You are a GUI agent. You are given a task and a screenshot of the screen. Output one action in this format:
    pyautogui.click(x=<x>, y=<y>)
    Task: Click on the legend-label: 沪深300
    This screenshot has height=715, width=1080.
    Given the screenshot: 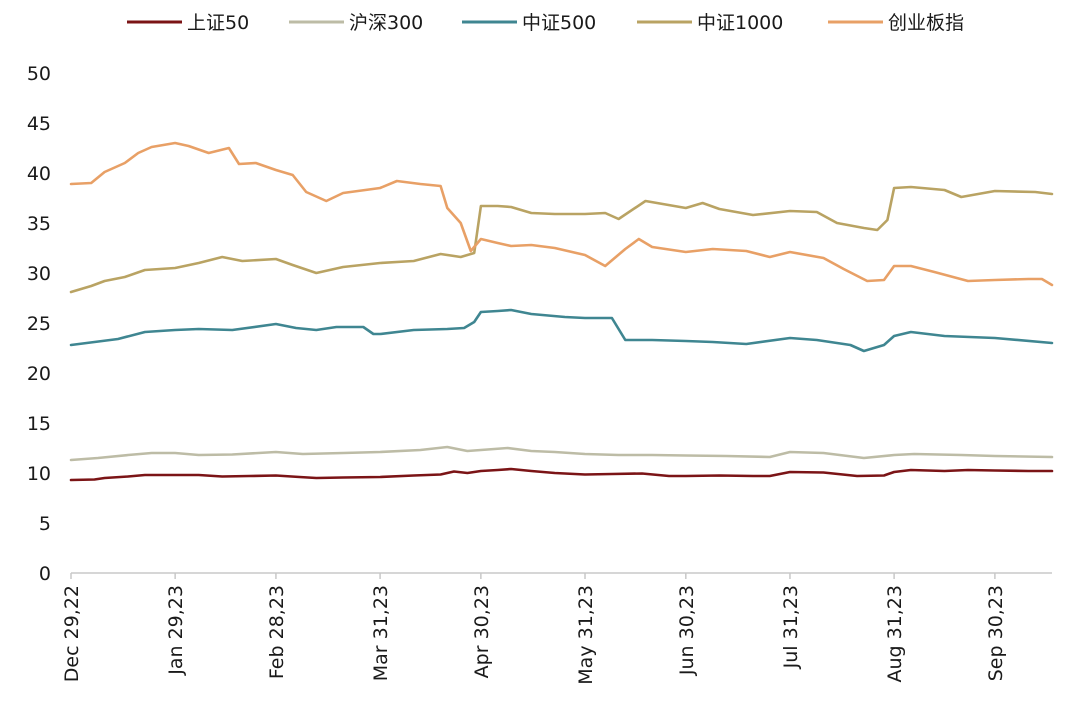 What is the action you would take?
    pyautogui.click(x=386, y=23)
    